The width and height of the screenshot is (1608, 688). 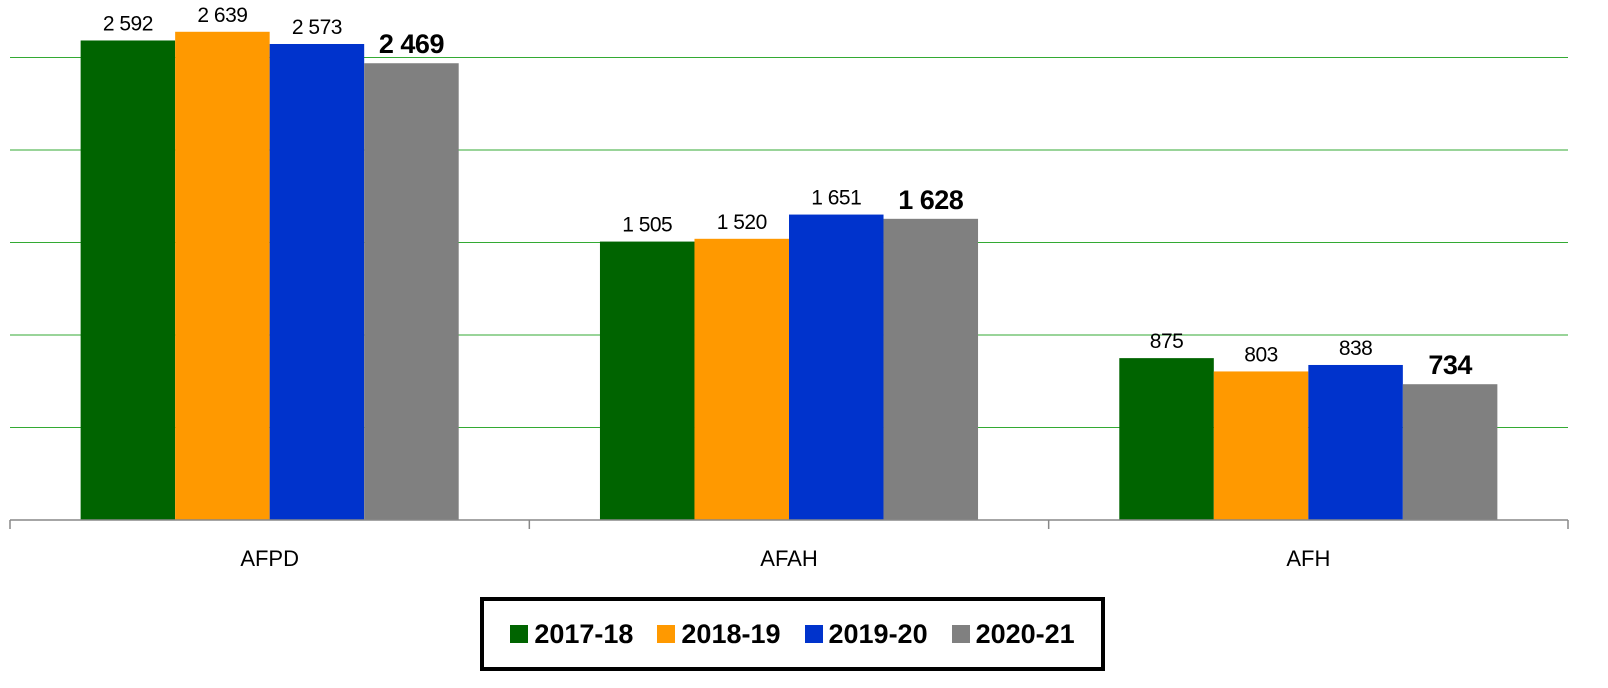 I want to click on data-label: 875, so click(x=1167, y=341).